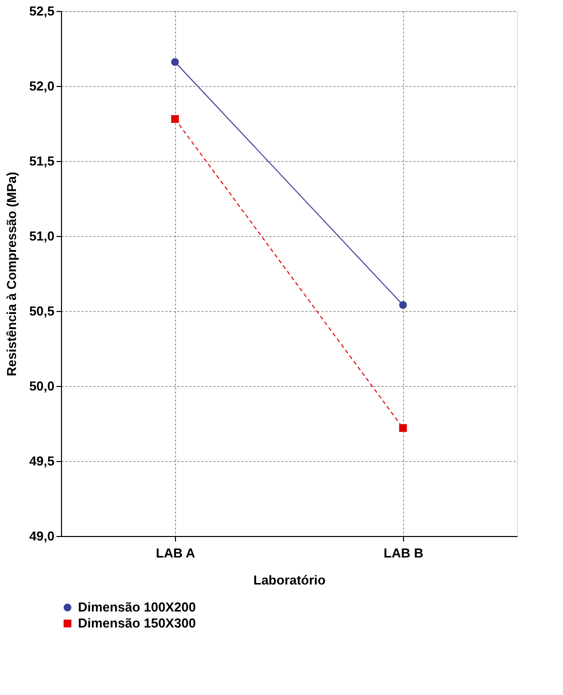  I want to click on y-tick-label: 52,5, so click(41, 11).